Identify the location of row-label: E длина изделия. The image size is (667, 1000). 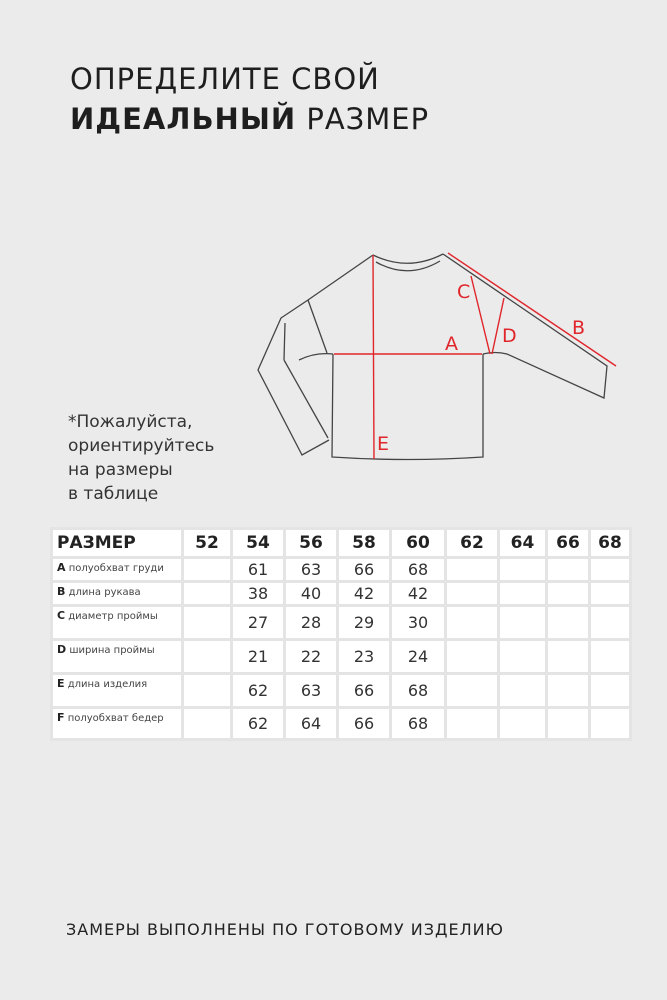
(117, 690).